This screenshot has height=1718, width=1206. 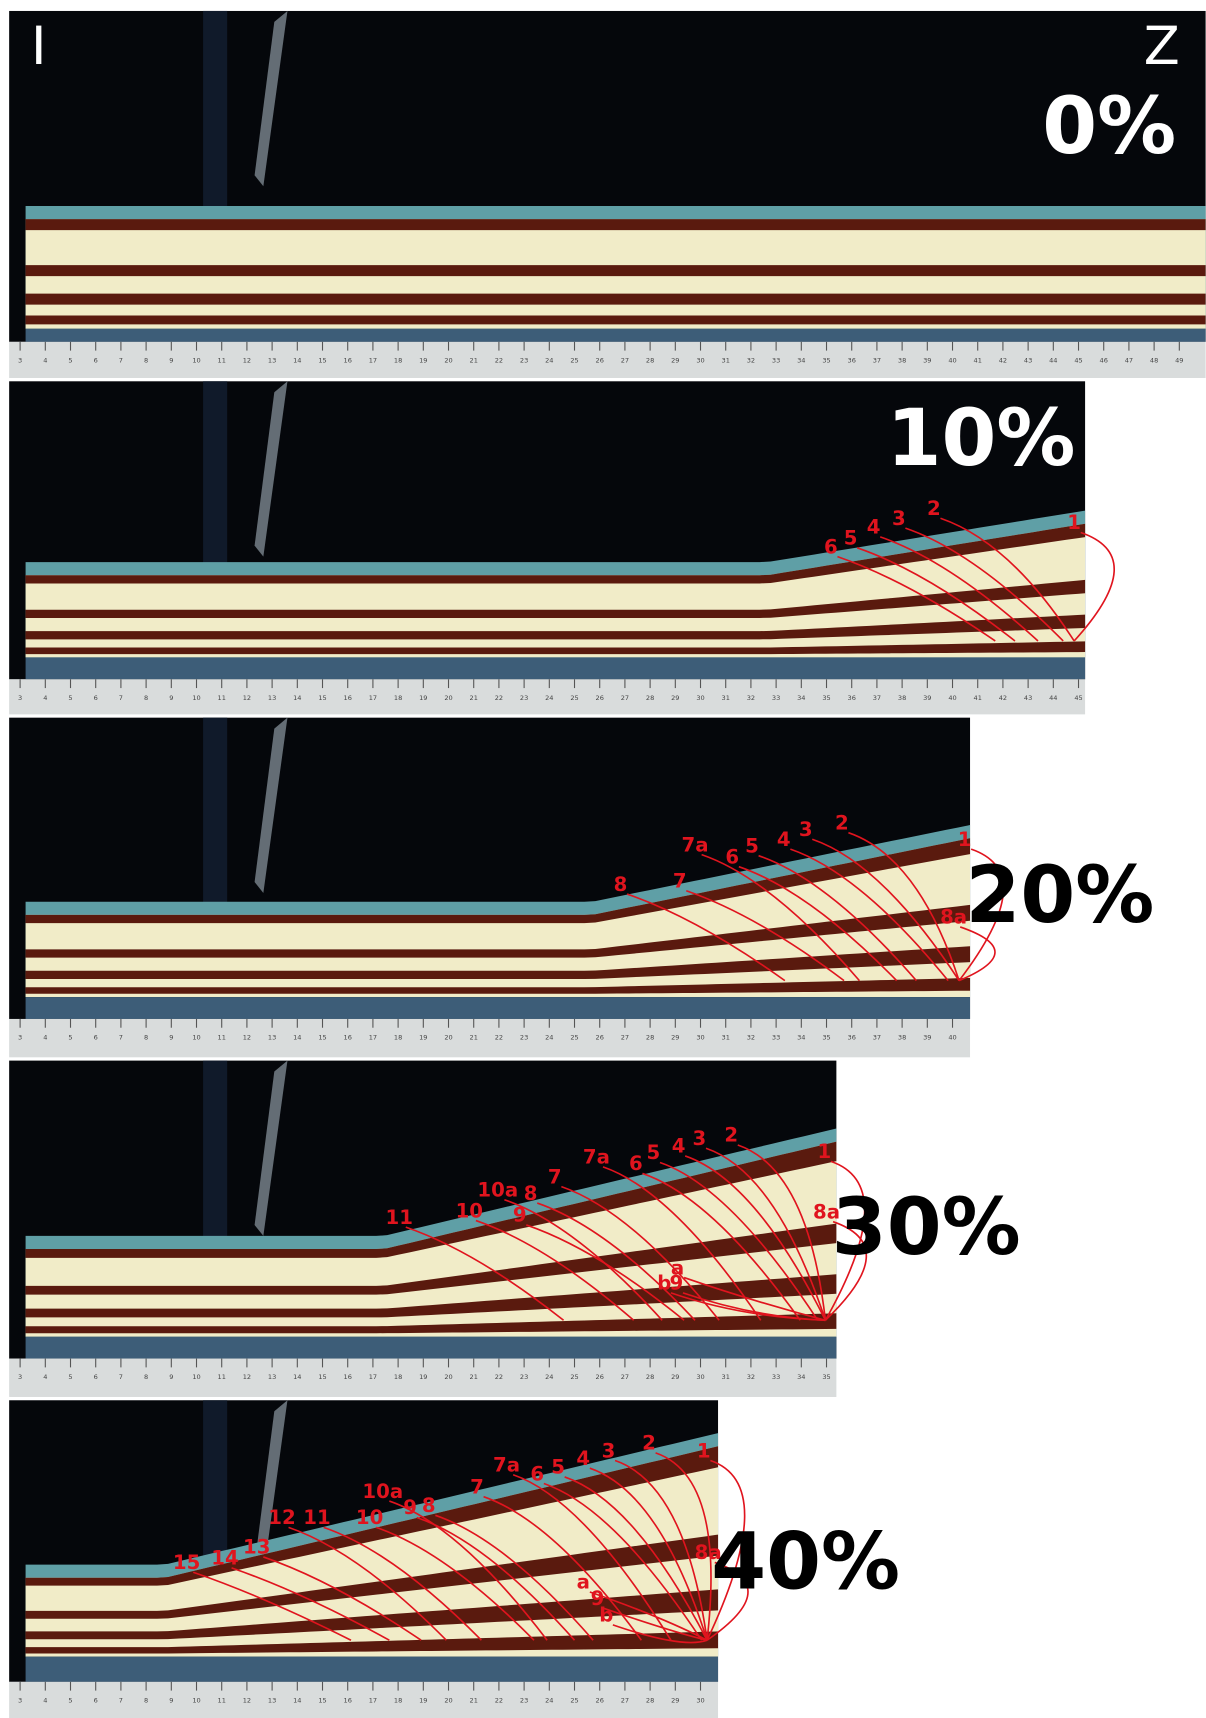 I want to click on ruler-number: 9, so click(x=171, y=1038).